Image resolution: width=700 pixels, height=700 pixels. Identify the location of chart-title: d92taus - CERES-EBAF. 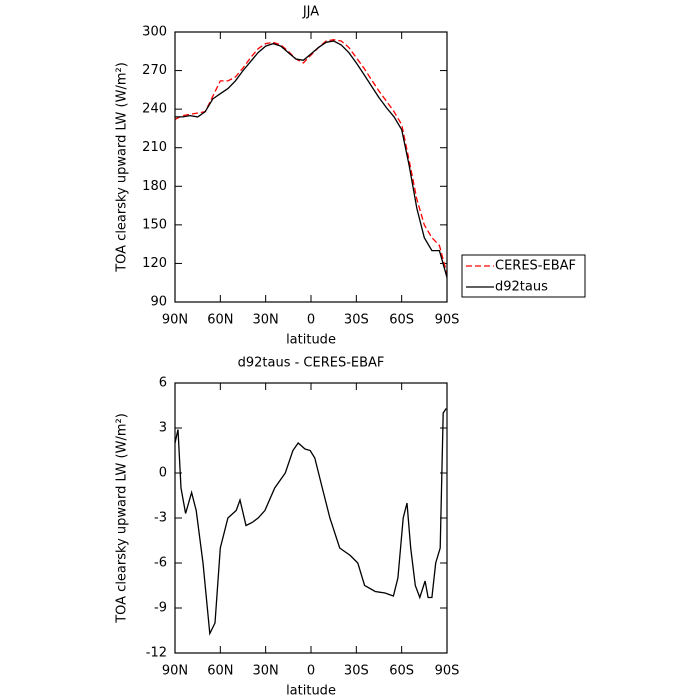
(311, 363).